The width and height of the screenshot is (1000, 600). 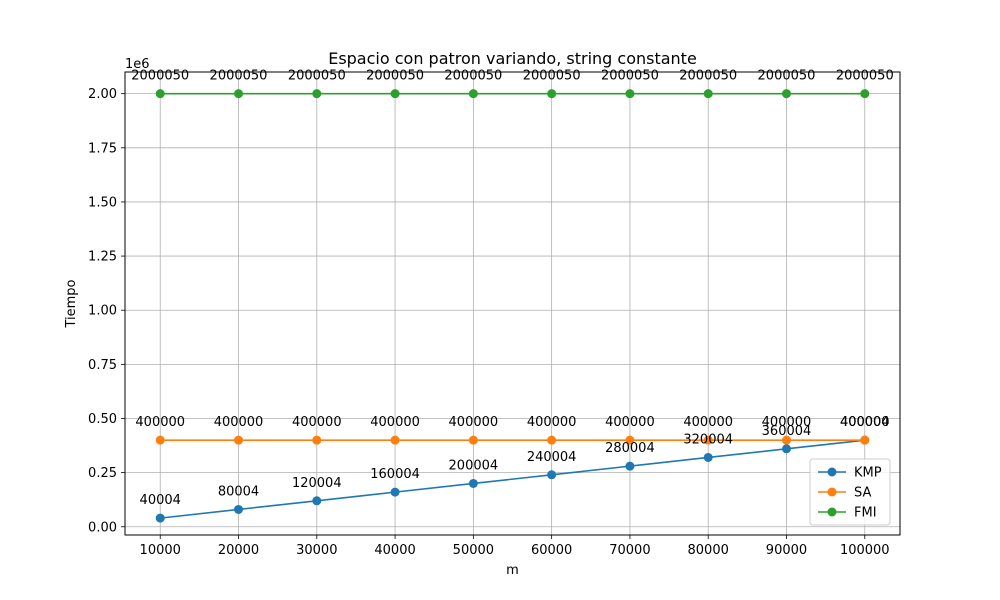 I want to click on y-tick-label: 1.25, so click(x=102, y=257).